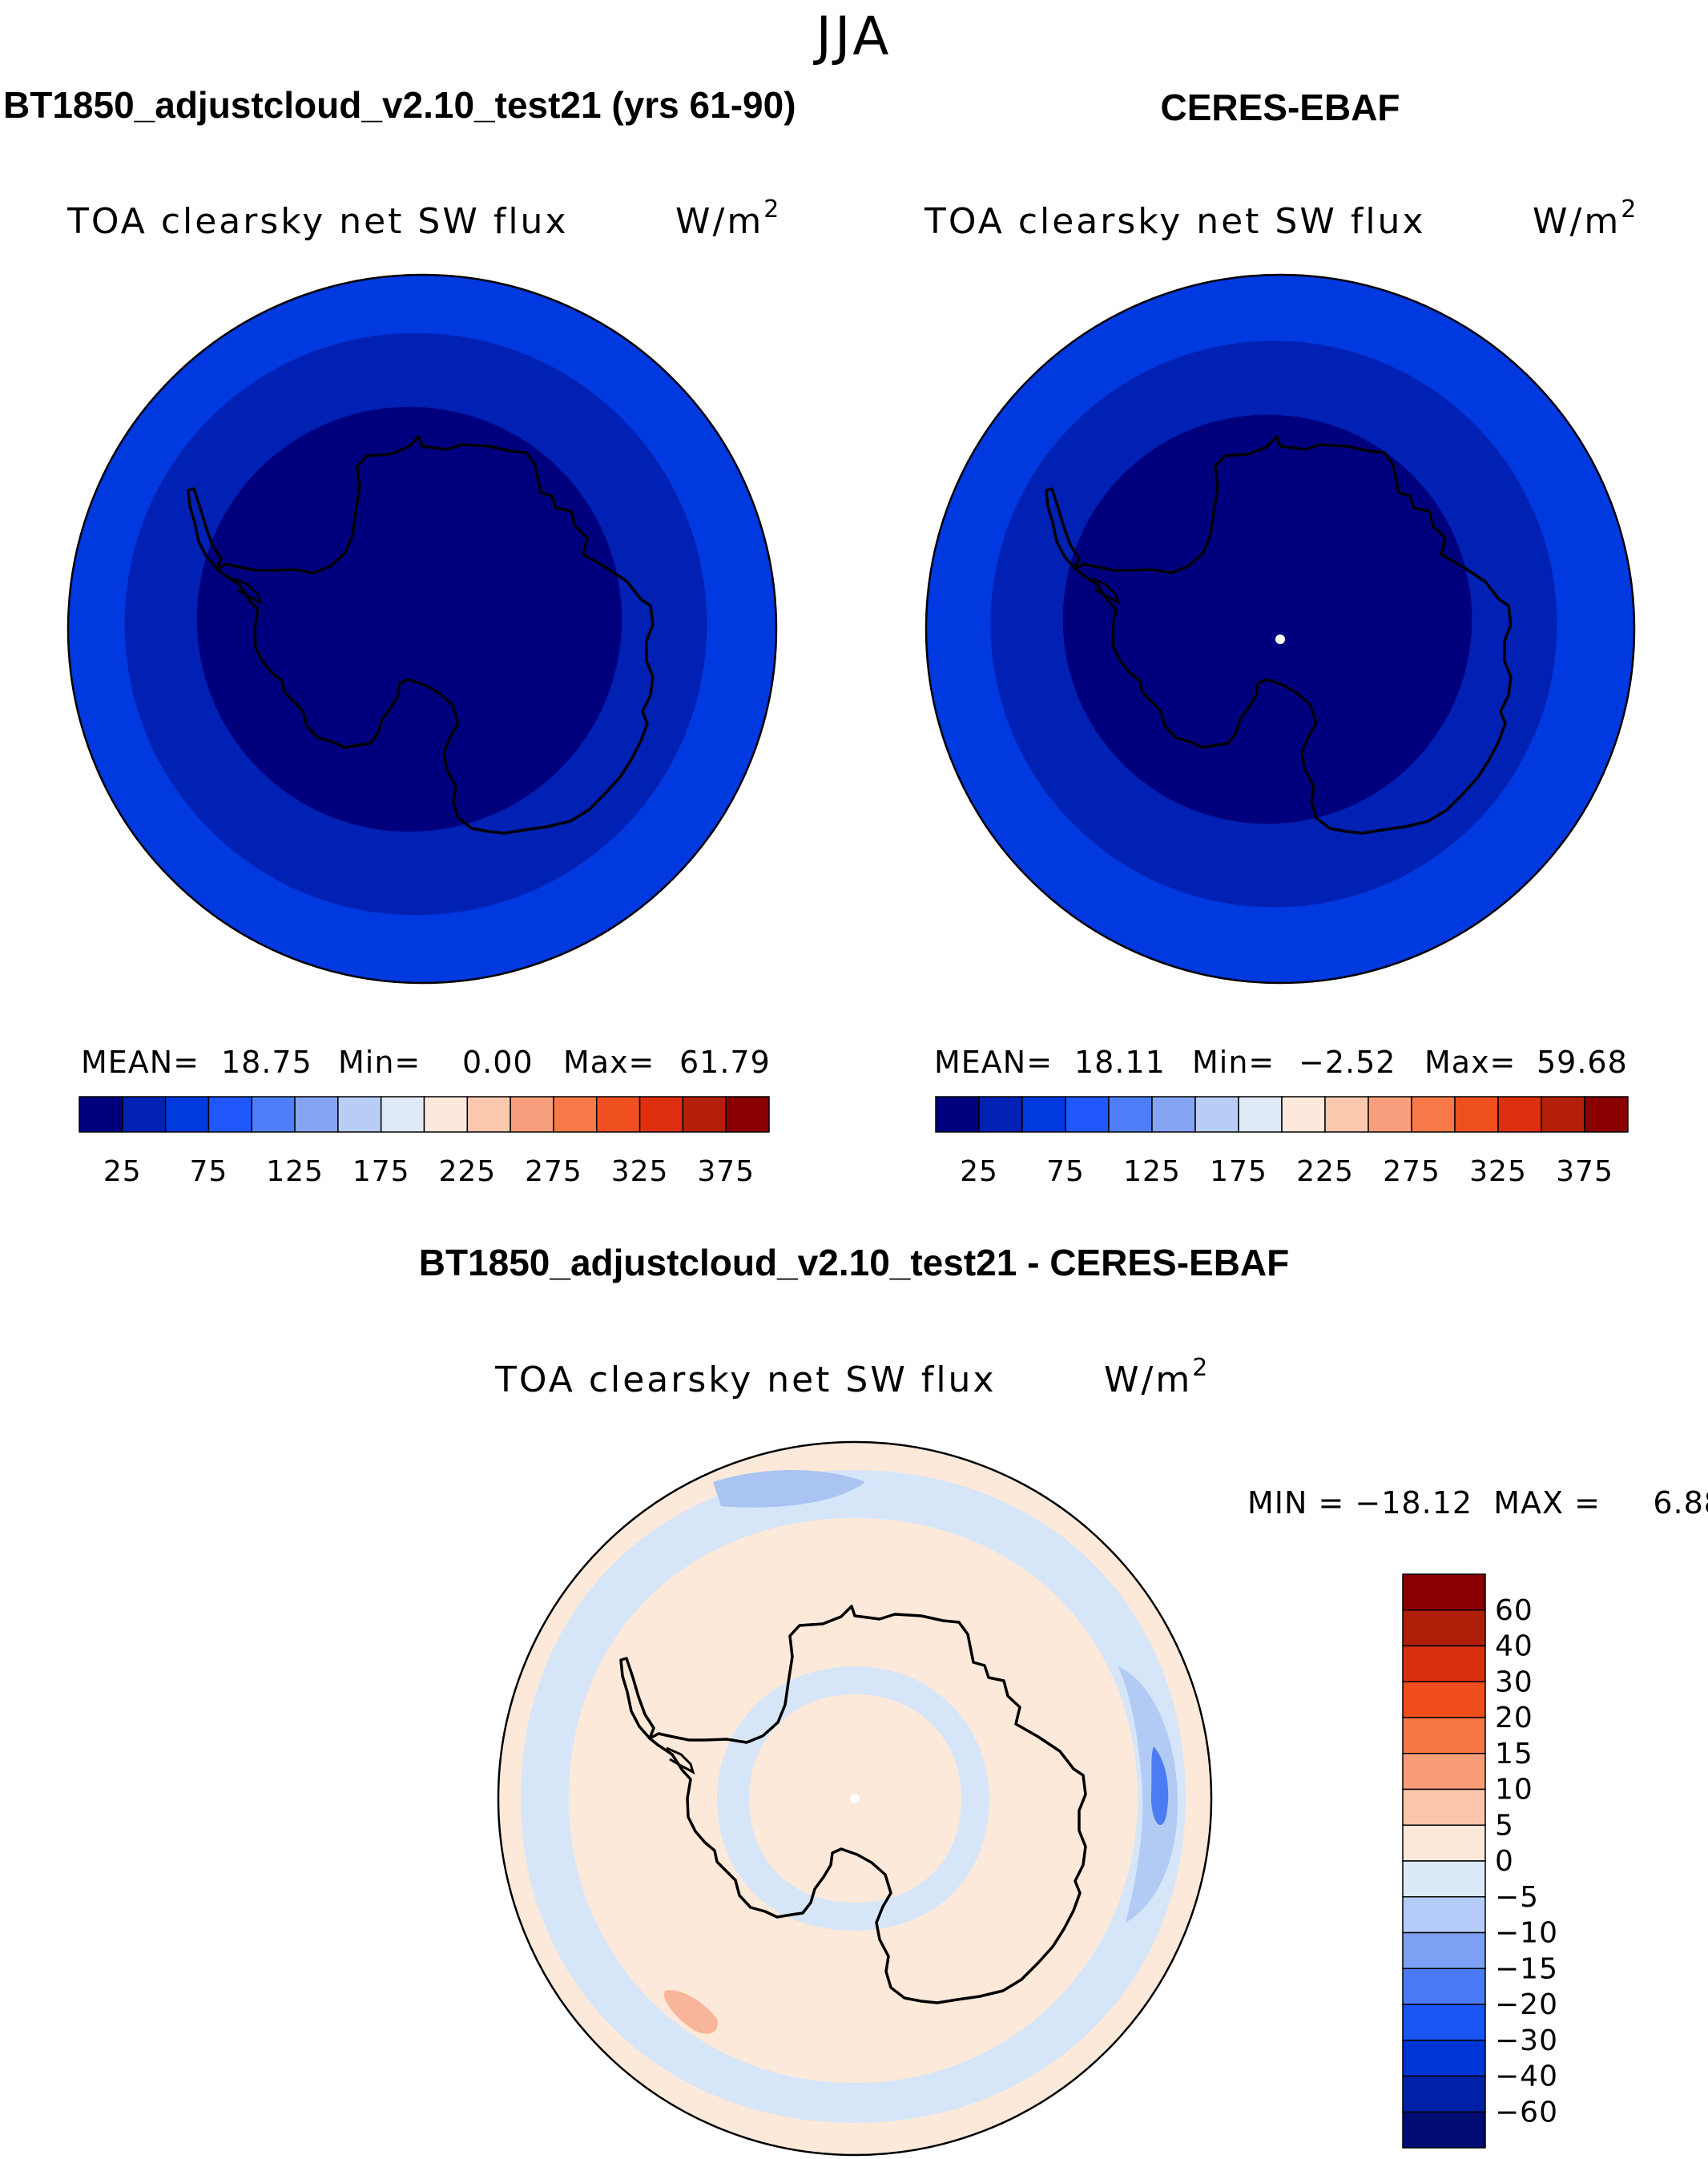 This screenshot has height=2159, width=1708. Describe the element at coordinates (1148, 1795) in the screenshot. I see `diff-negative-east-band` at that location.